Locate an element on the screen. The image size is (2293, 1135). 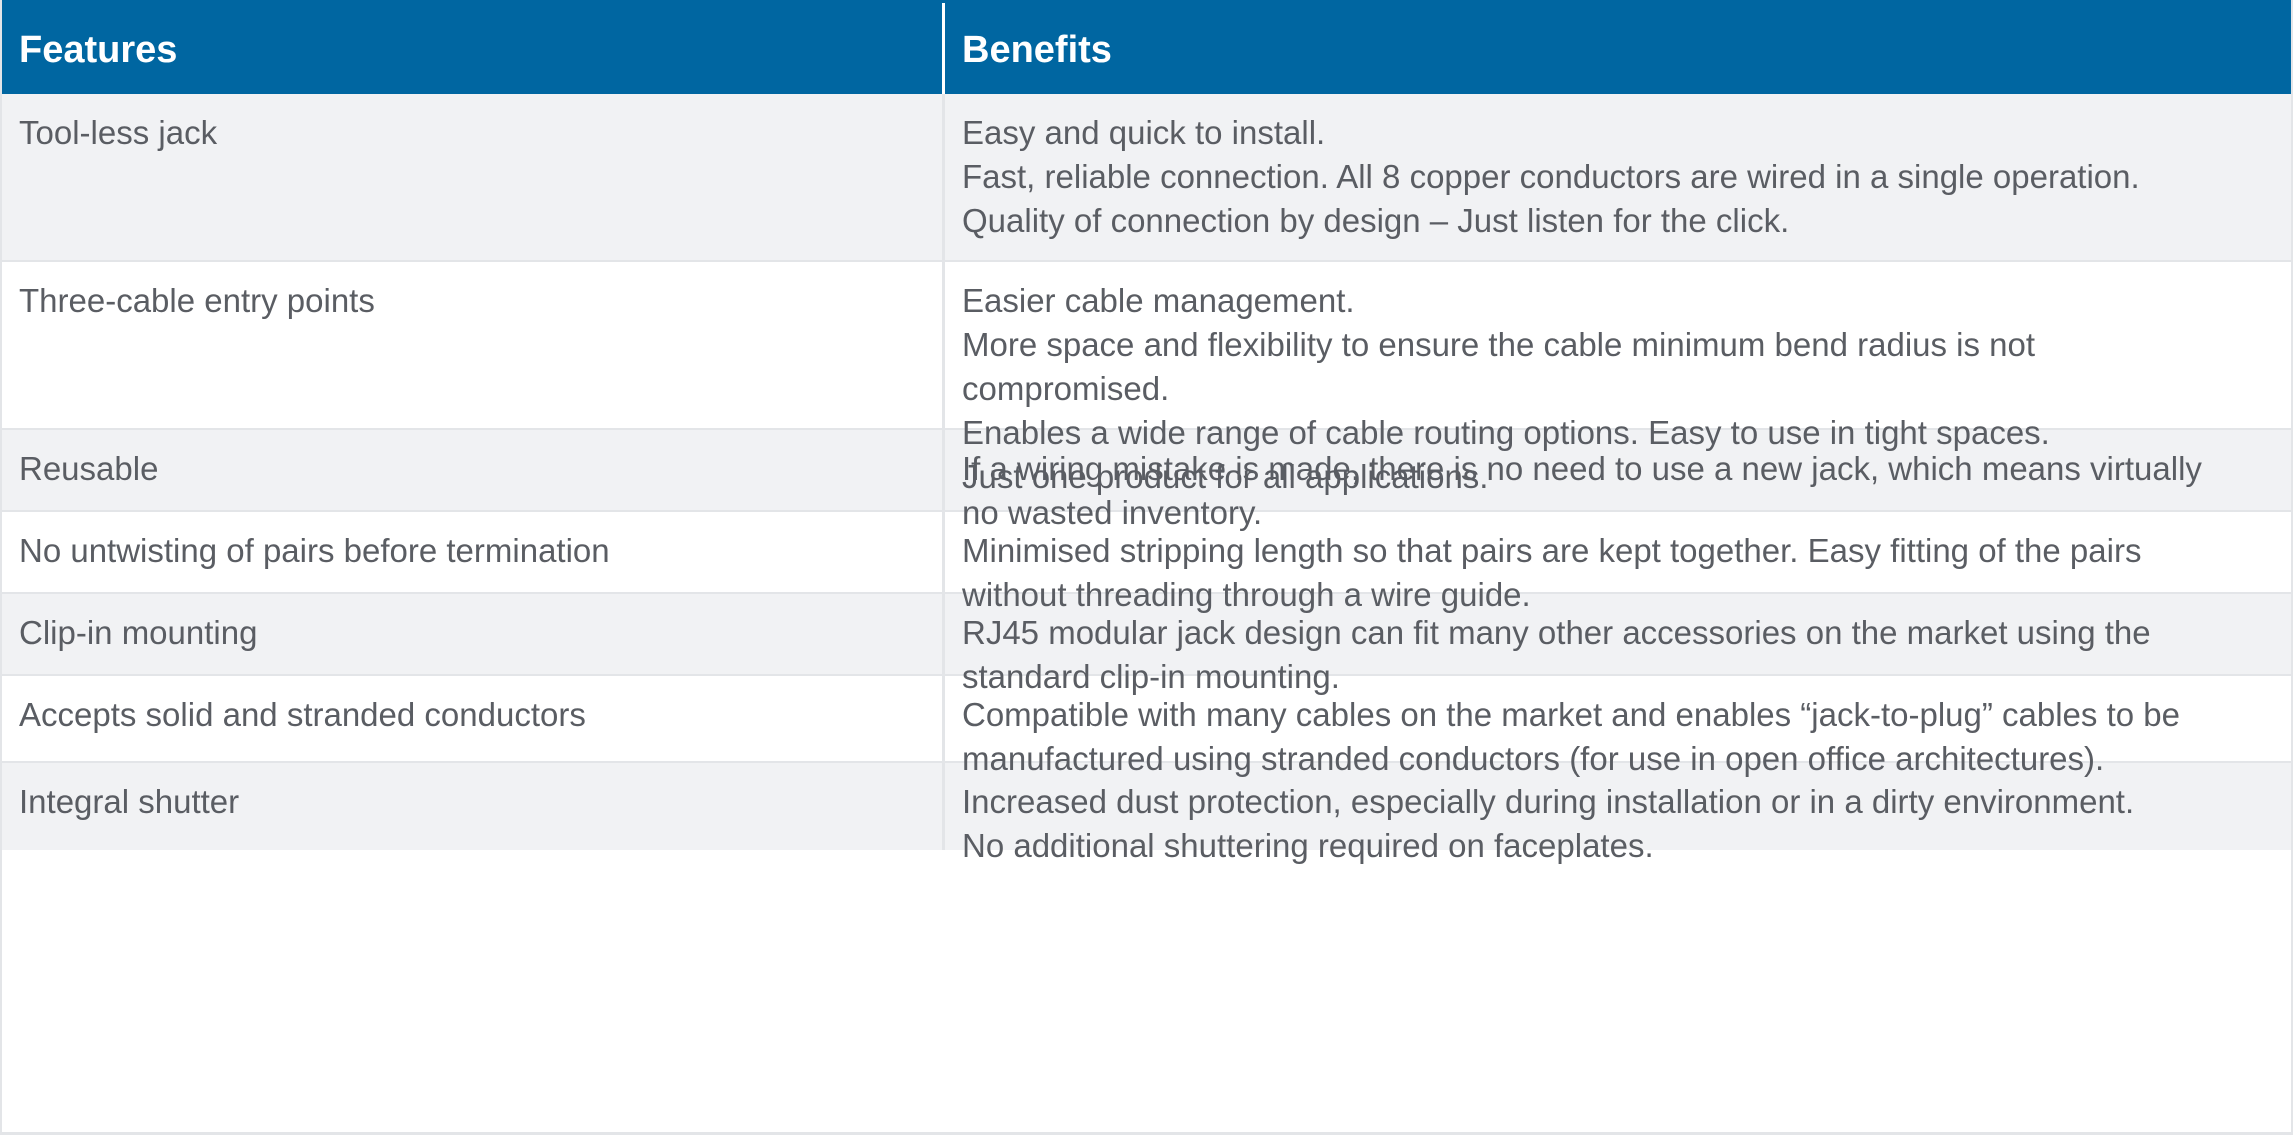
feature-cell: Three-cable entry points is located at coordinates (473, 345).